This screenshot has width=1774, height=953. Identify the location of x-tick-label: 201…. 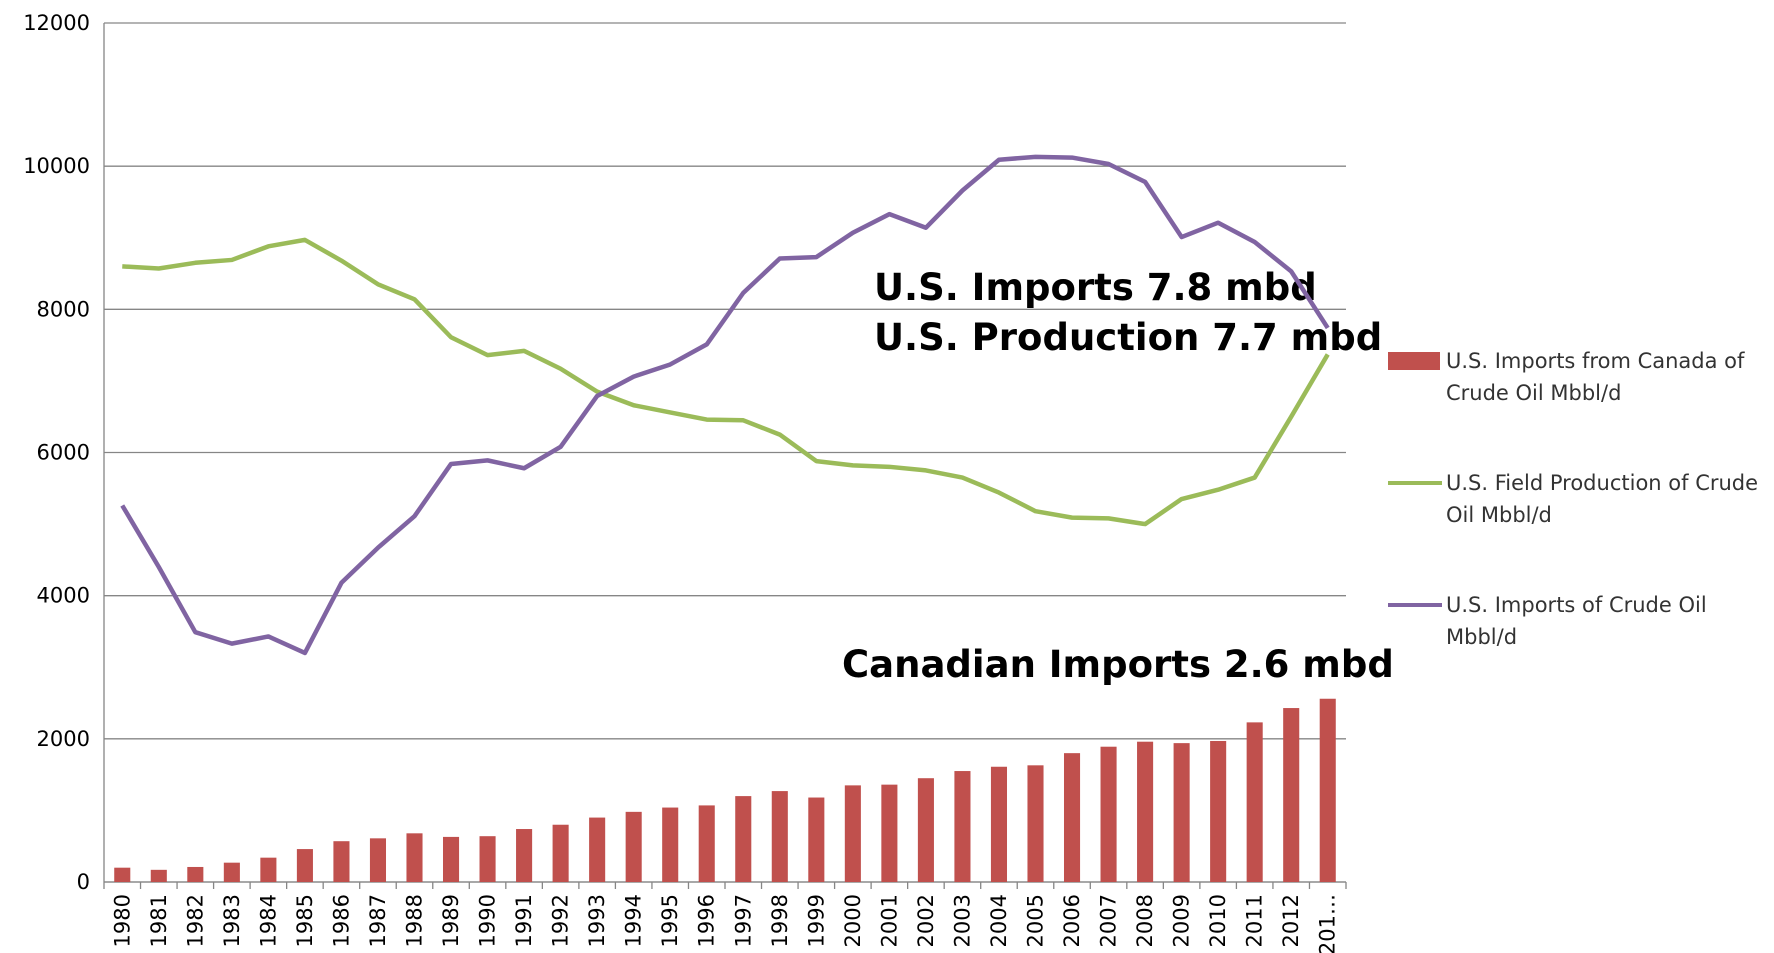
(1328, 923).